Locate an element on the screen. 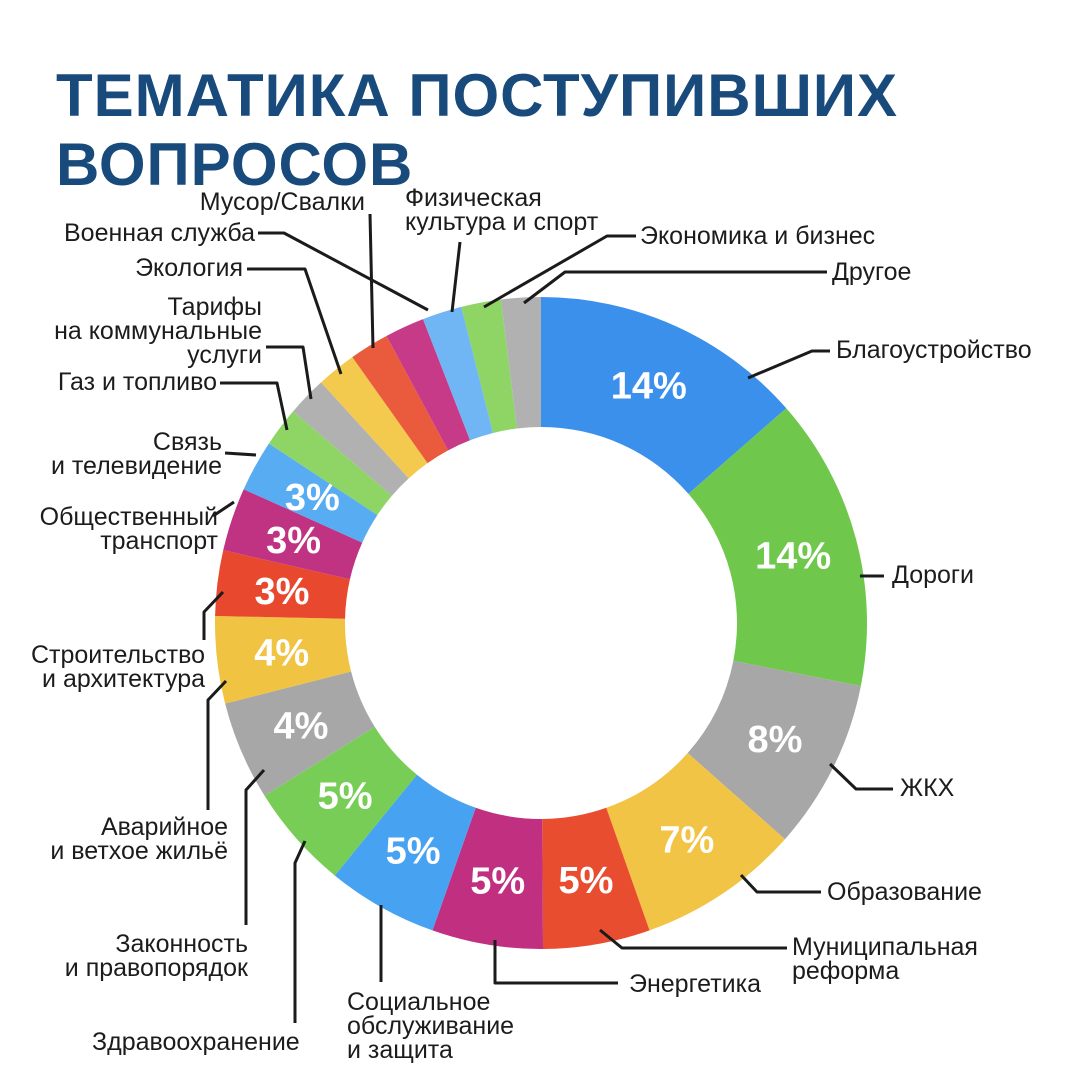  leader-line-tarify-zhku is located at coordinates (289, 372).